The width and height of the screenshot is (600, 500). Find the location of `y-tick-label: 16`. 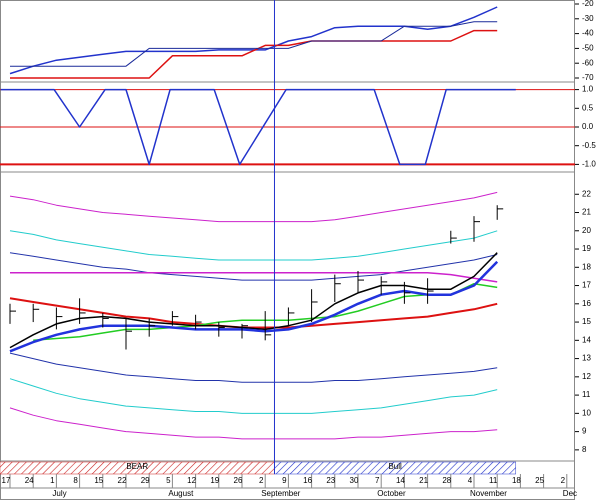

y-tick-label: 16 is located at coordinates (586, 303).